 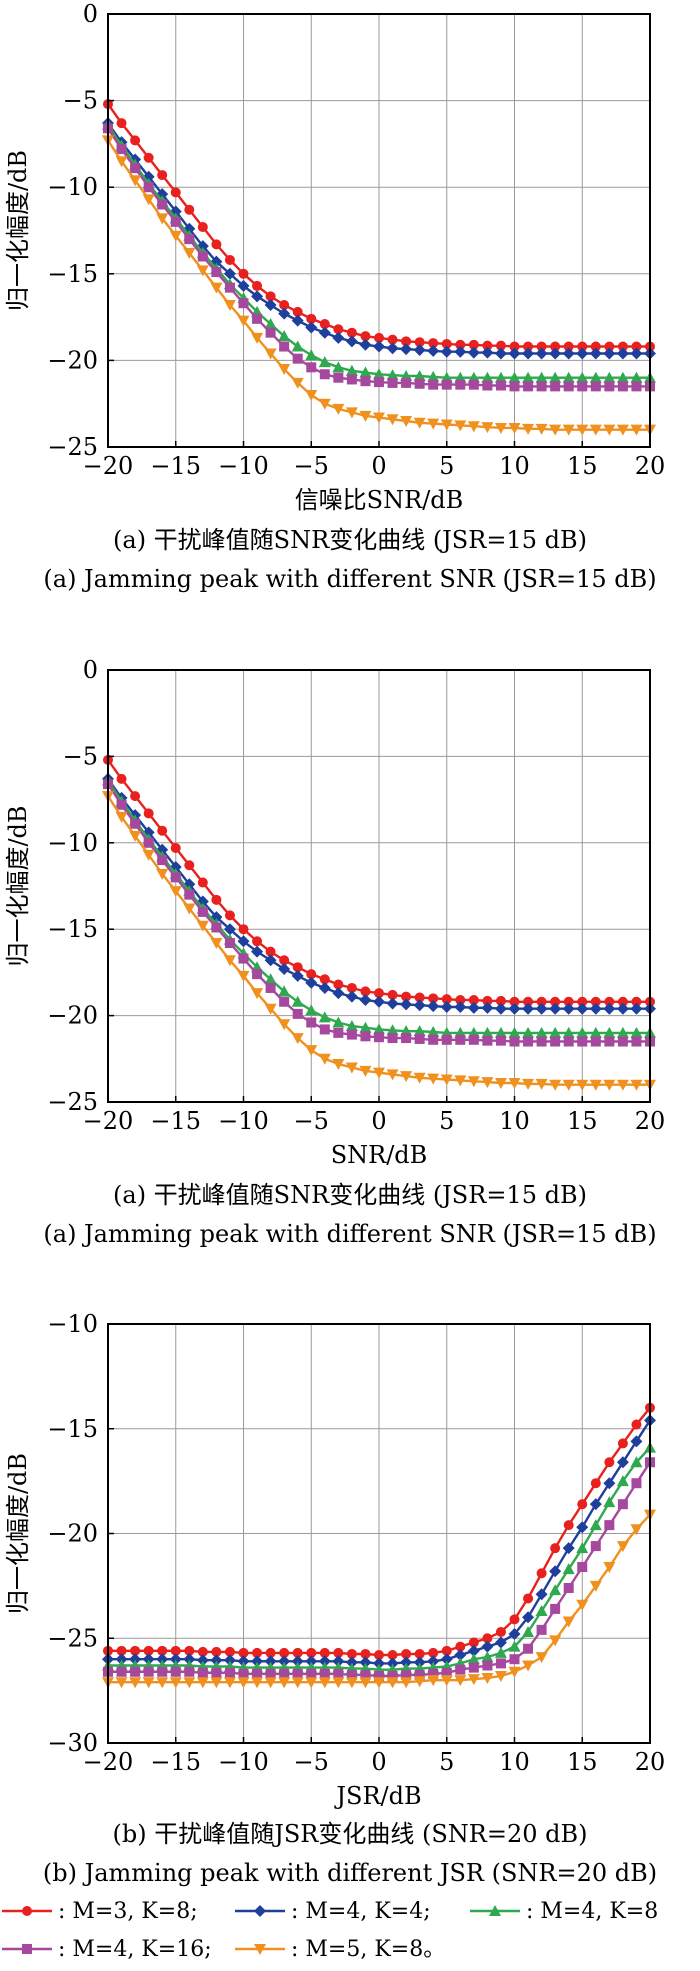 I want to click on x-tick-label: −5, so click(x=311, y=1762).